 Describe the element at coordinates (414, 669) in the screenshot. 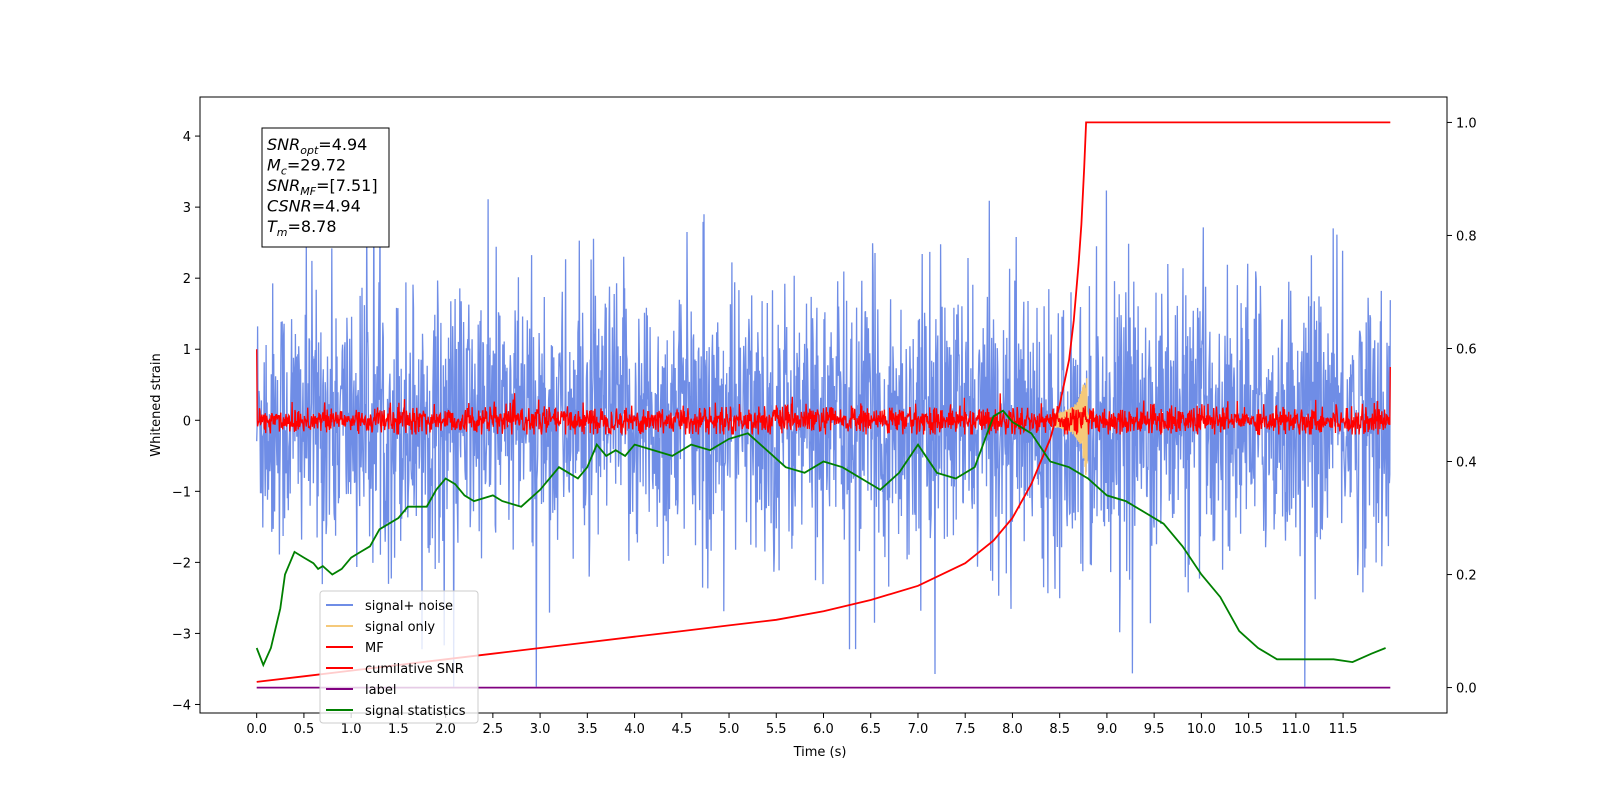

I see `legend-label: cumilative SNR` at that location.